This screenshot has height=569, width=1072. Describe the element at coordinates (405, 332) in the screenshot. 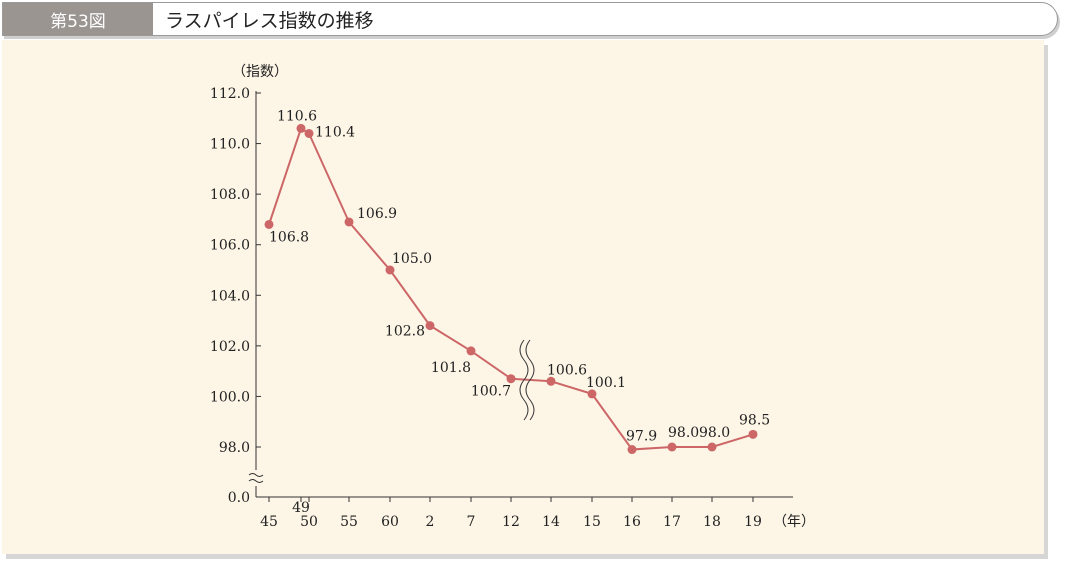

I see `data-label: 102.8` at that location.